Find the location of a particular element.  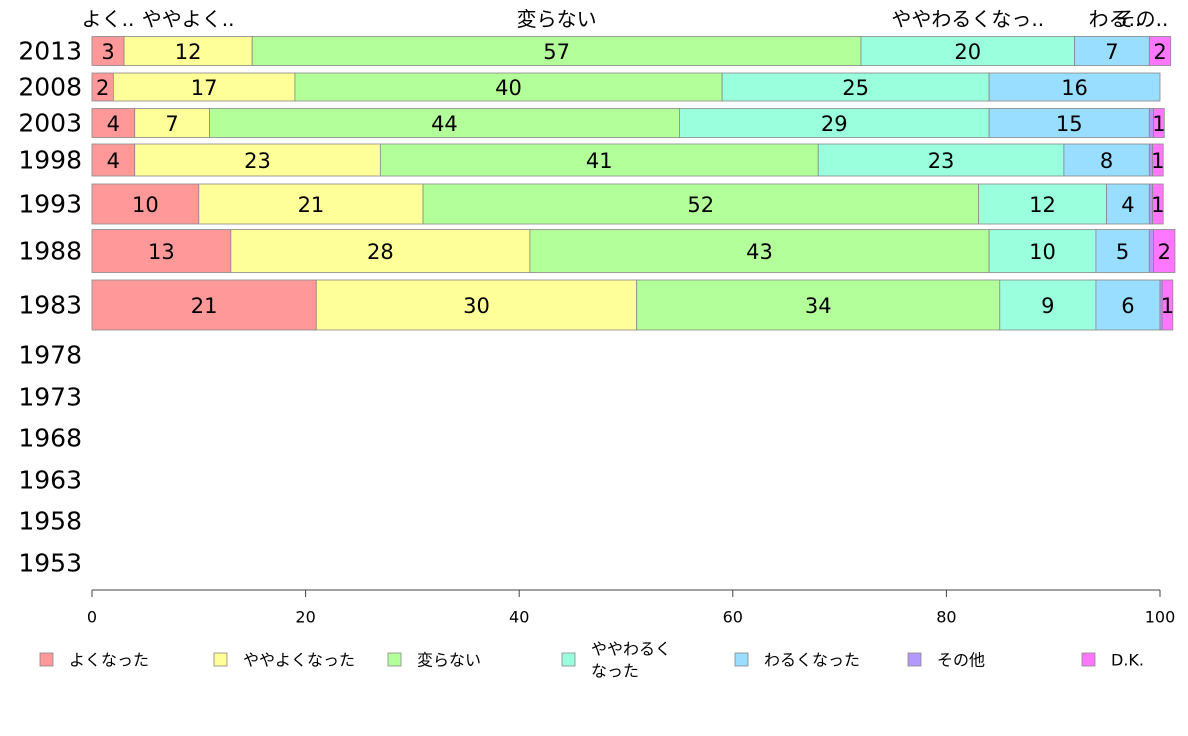

top-label-4: わる.. is located at coordinates (1115, 19).